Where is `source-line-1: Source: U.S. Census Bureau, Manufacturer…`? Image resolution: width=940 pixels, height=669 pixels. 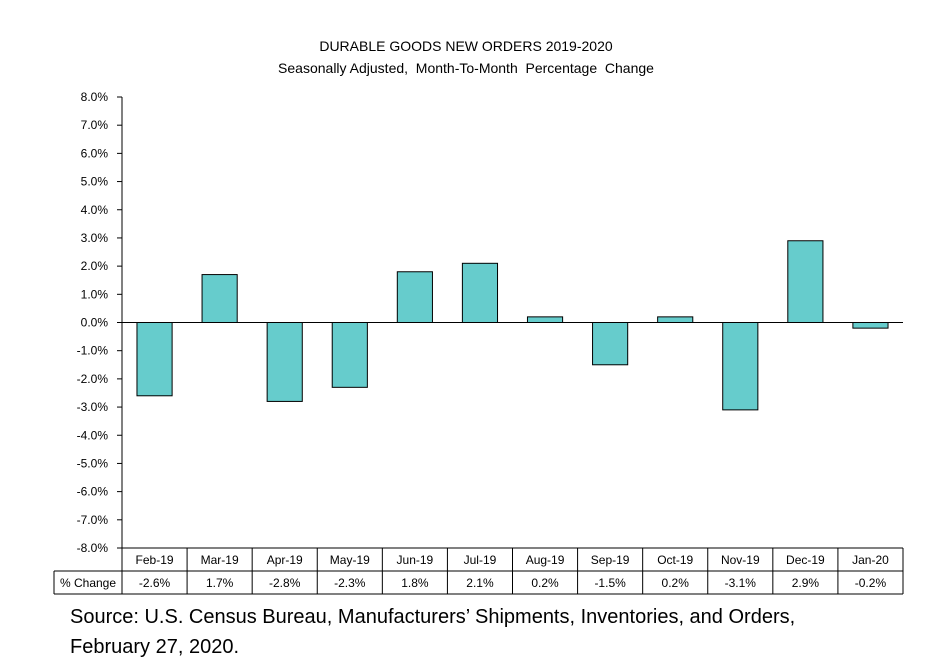 source-line-1: Source: U.S. Census Bureau, Manufacturer… is located at coordinates (432, 617).